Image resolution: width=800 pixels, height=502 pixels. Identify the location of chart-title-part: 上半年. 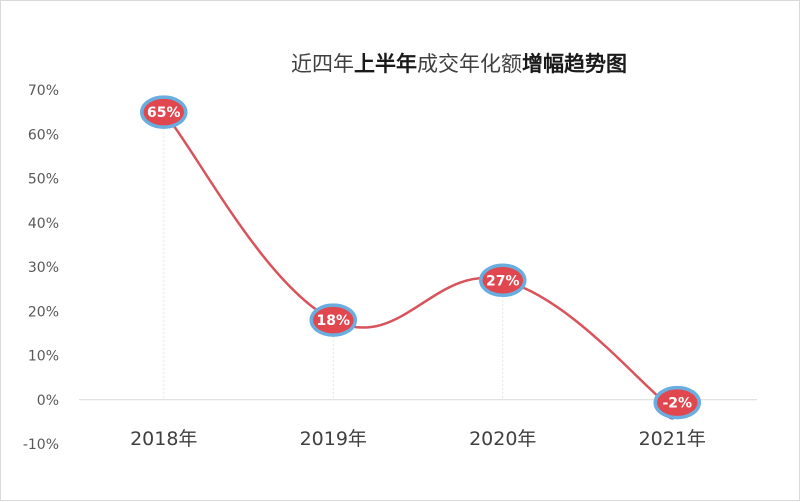
(385, 64).